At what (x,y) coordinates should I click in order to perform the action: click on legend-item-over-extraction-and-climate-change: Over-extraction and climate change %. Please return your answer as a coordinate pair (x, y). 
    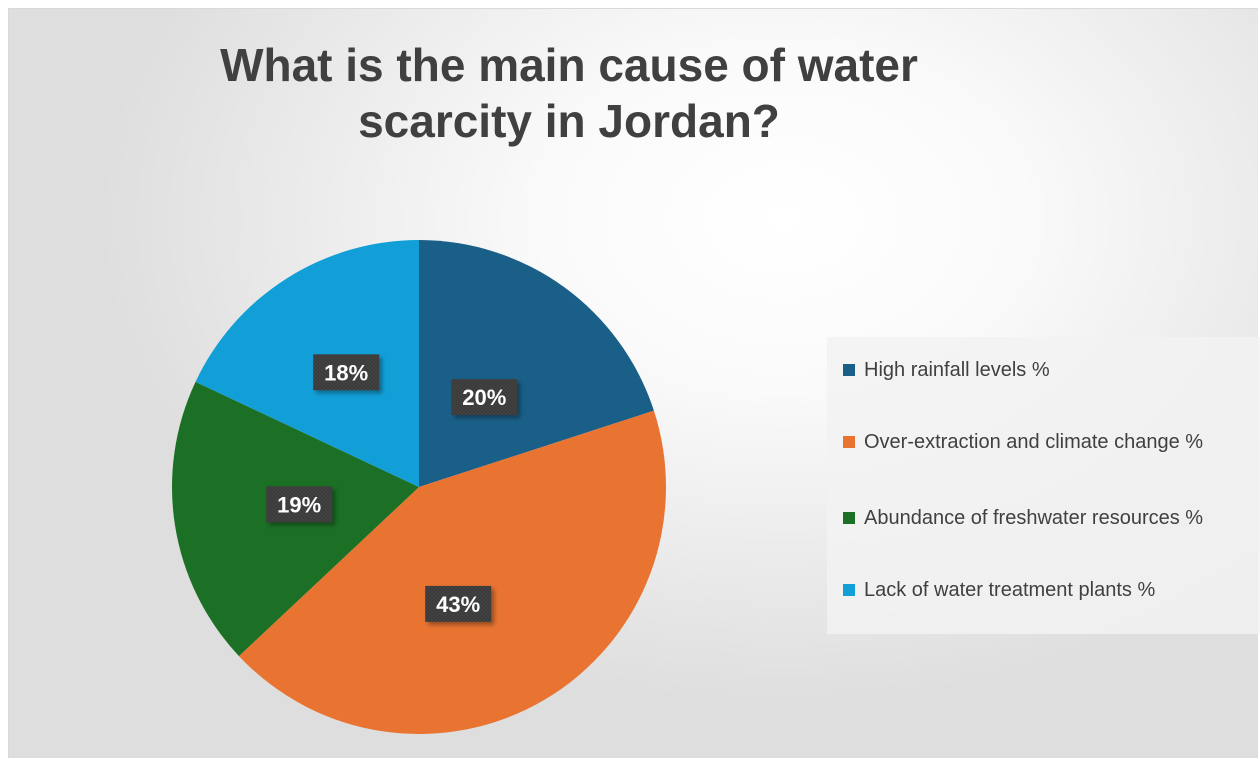
    Looking at the image, I should click on (1048, 442).